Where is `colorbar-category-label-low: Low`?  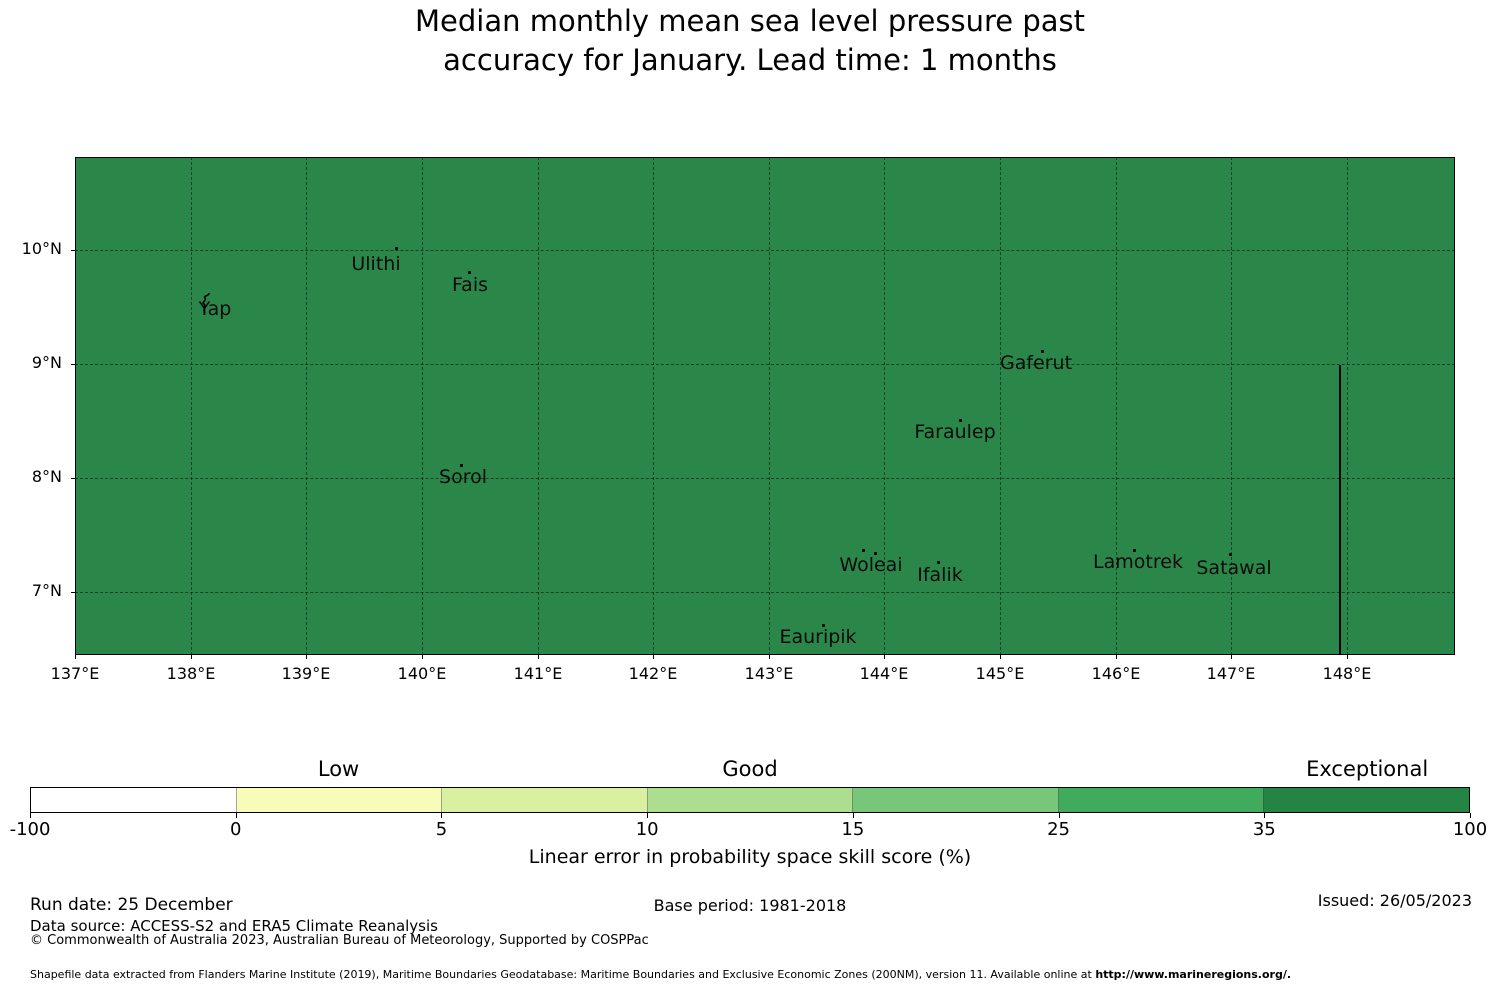 colorbar-category-label-low: Low is located at coordinates (338, 769).